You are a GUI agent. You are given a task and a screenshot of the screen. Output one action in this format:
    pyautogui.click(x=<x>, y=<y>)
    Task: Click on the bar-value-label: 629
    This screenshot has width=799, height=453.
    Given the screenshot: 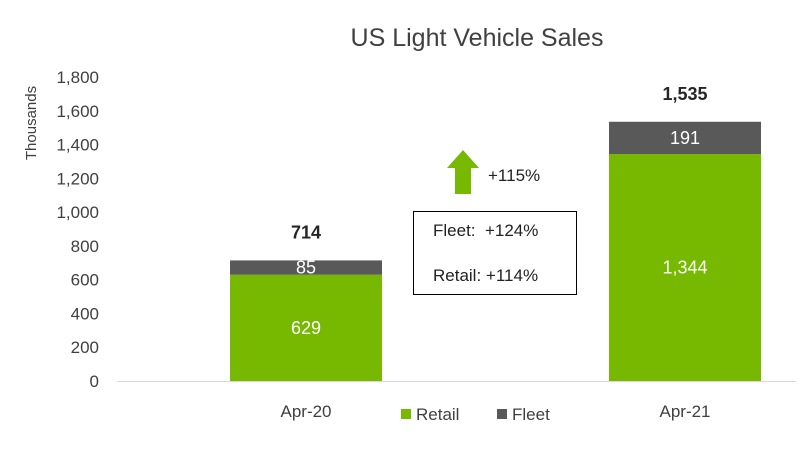 What is the action you would take?
    pyautogui.click(x=306, y=328)
    